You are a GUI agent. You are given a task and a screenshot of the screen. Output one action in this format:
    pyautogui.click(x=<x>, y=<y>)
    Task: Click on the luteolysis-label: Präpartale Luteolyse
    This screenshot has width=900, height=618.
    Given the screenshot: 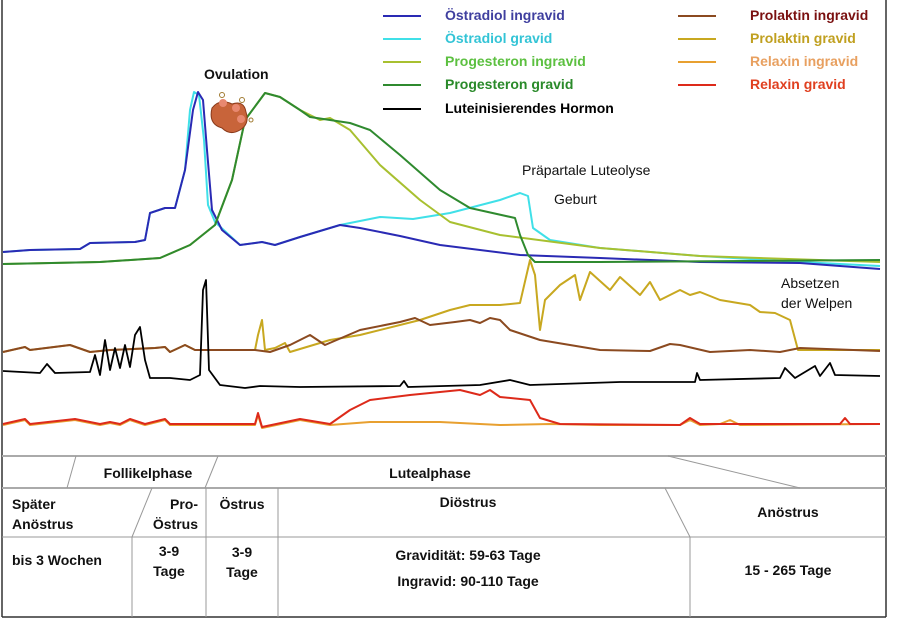 What is the action you would take?
    pyautogui.click(x=586, y=170)
    